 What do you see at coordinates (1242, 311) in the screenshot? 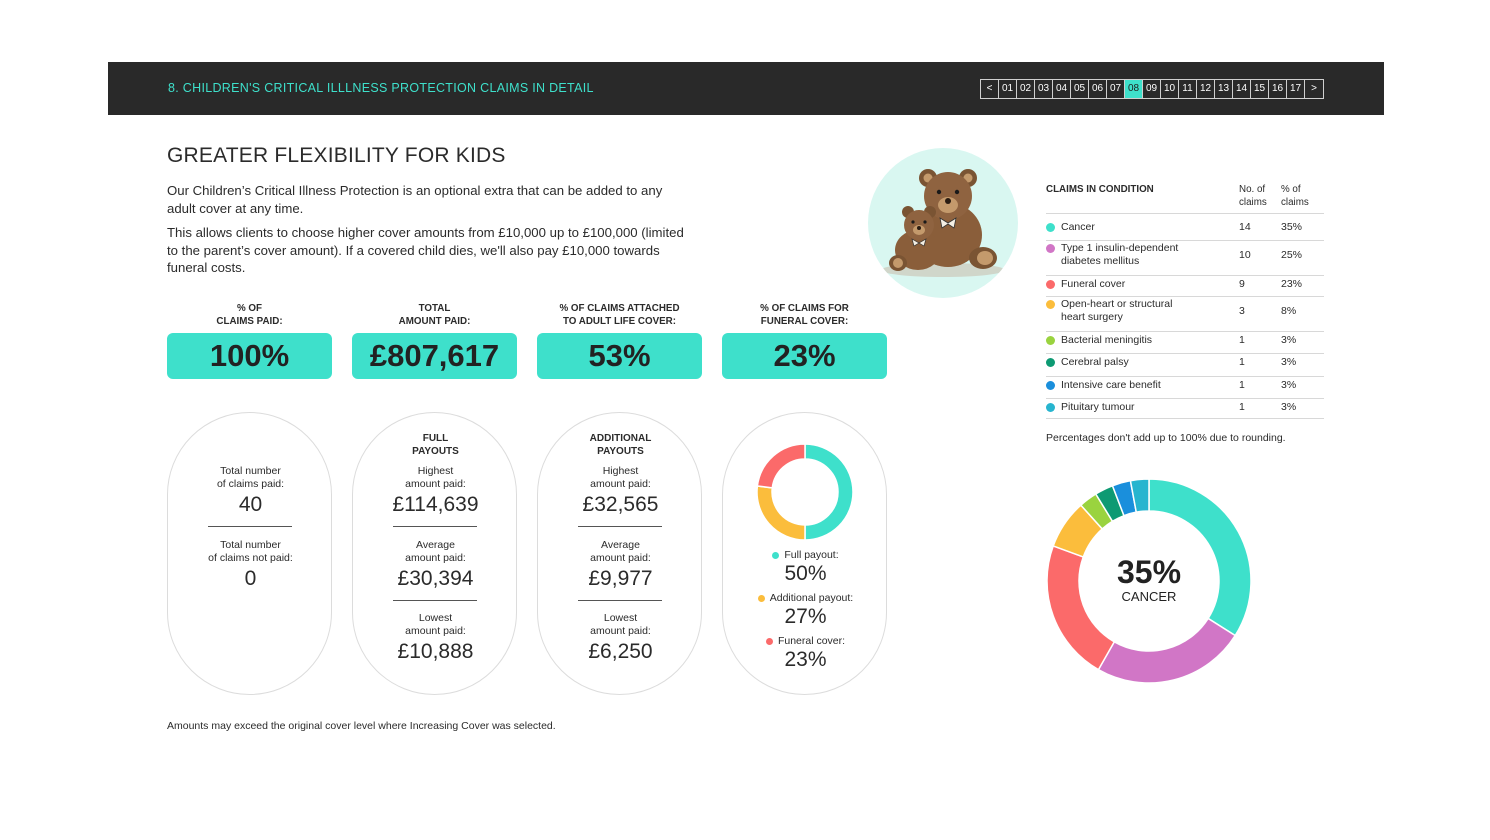
I see `condition-count: 3` at bounding box center [1242, 311].